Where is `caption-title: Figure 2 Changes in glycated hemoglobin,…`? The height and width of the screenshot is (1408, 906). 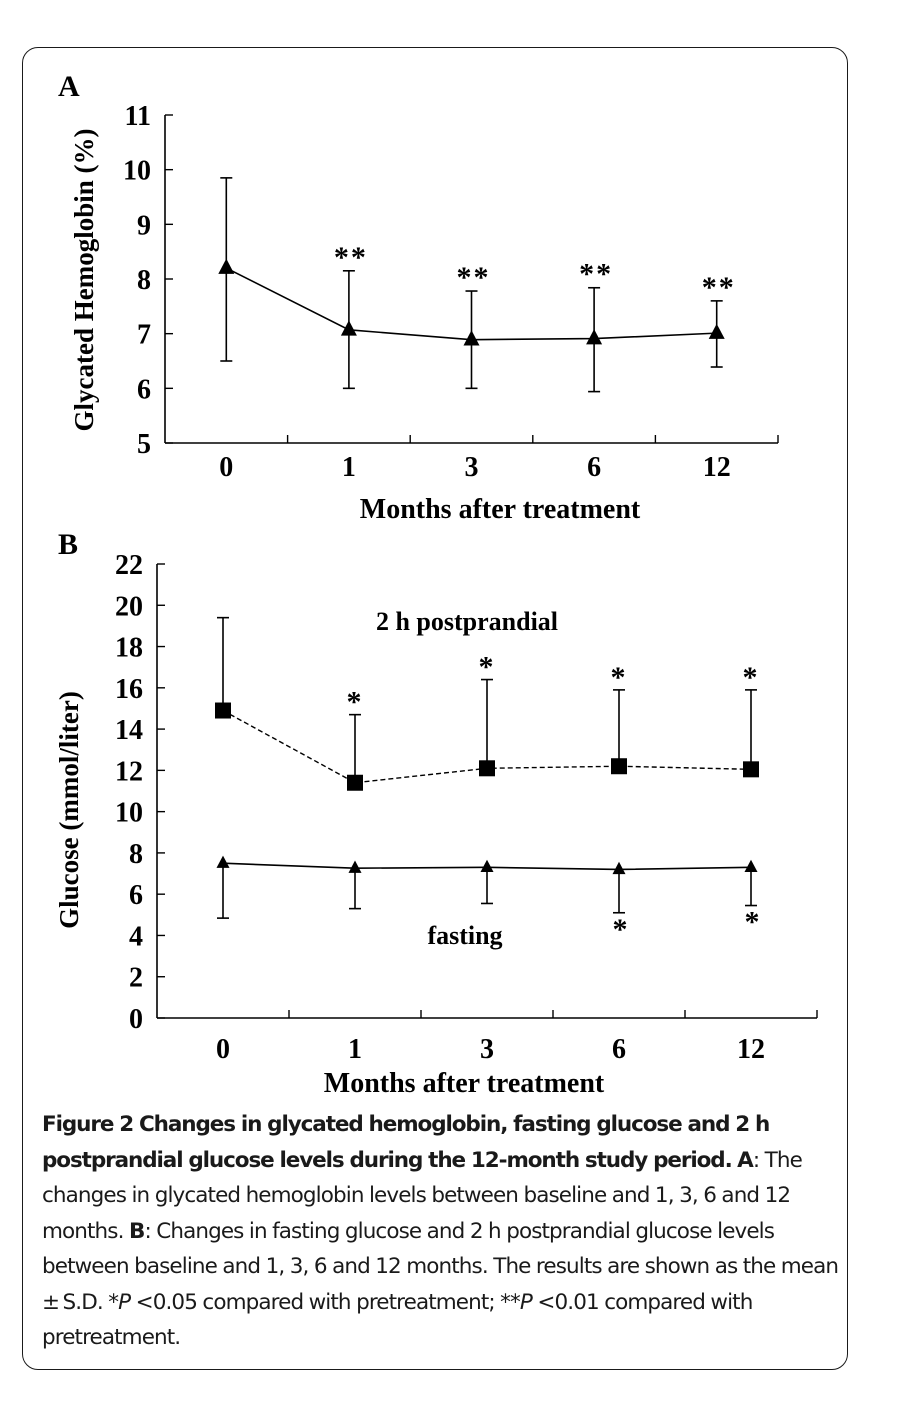 caption-title: Figure 2 Changes in glycated hemoglobin,… is located at coordinates (406, 1142).